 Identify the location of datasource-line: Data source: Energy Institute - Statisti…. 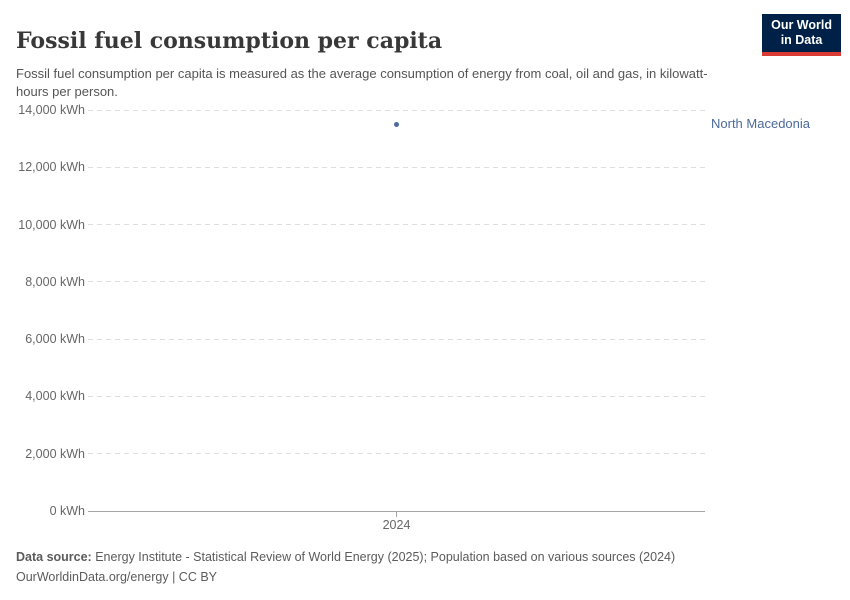
(396, 557).